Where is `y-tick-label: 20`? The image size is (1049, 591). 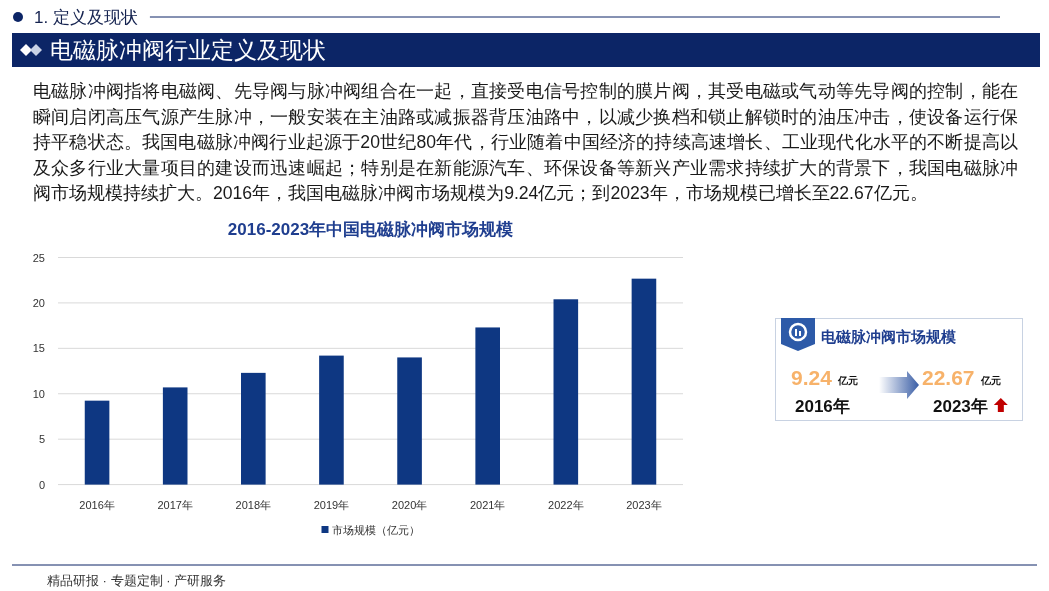 y-tick-label: 20 is located at coordinates (38, 302).